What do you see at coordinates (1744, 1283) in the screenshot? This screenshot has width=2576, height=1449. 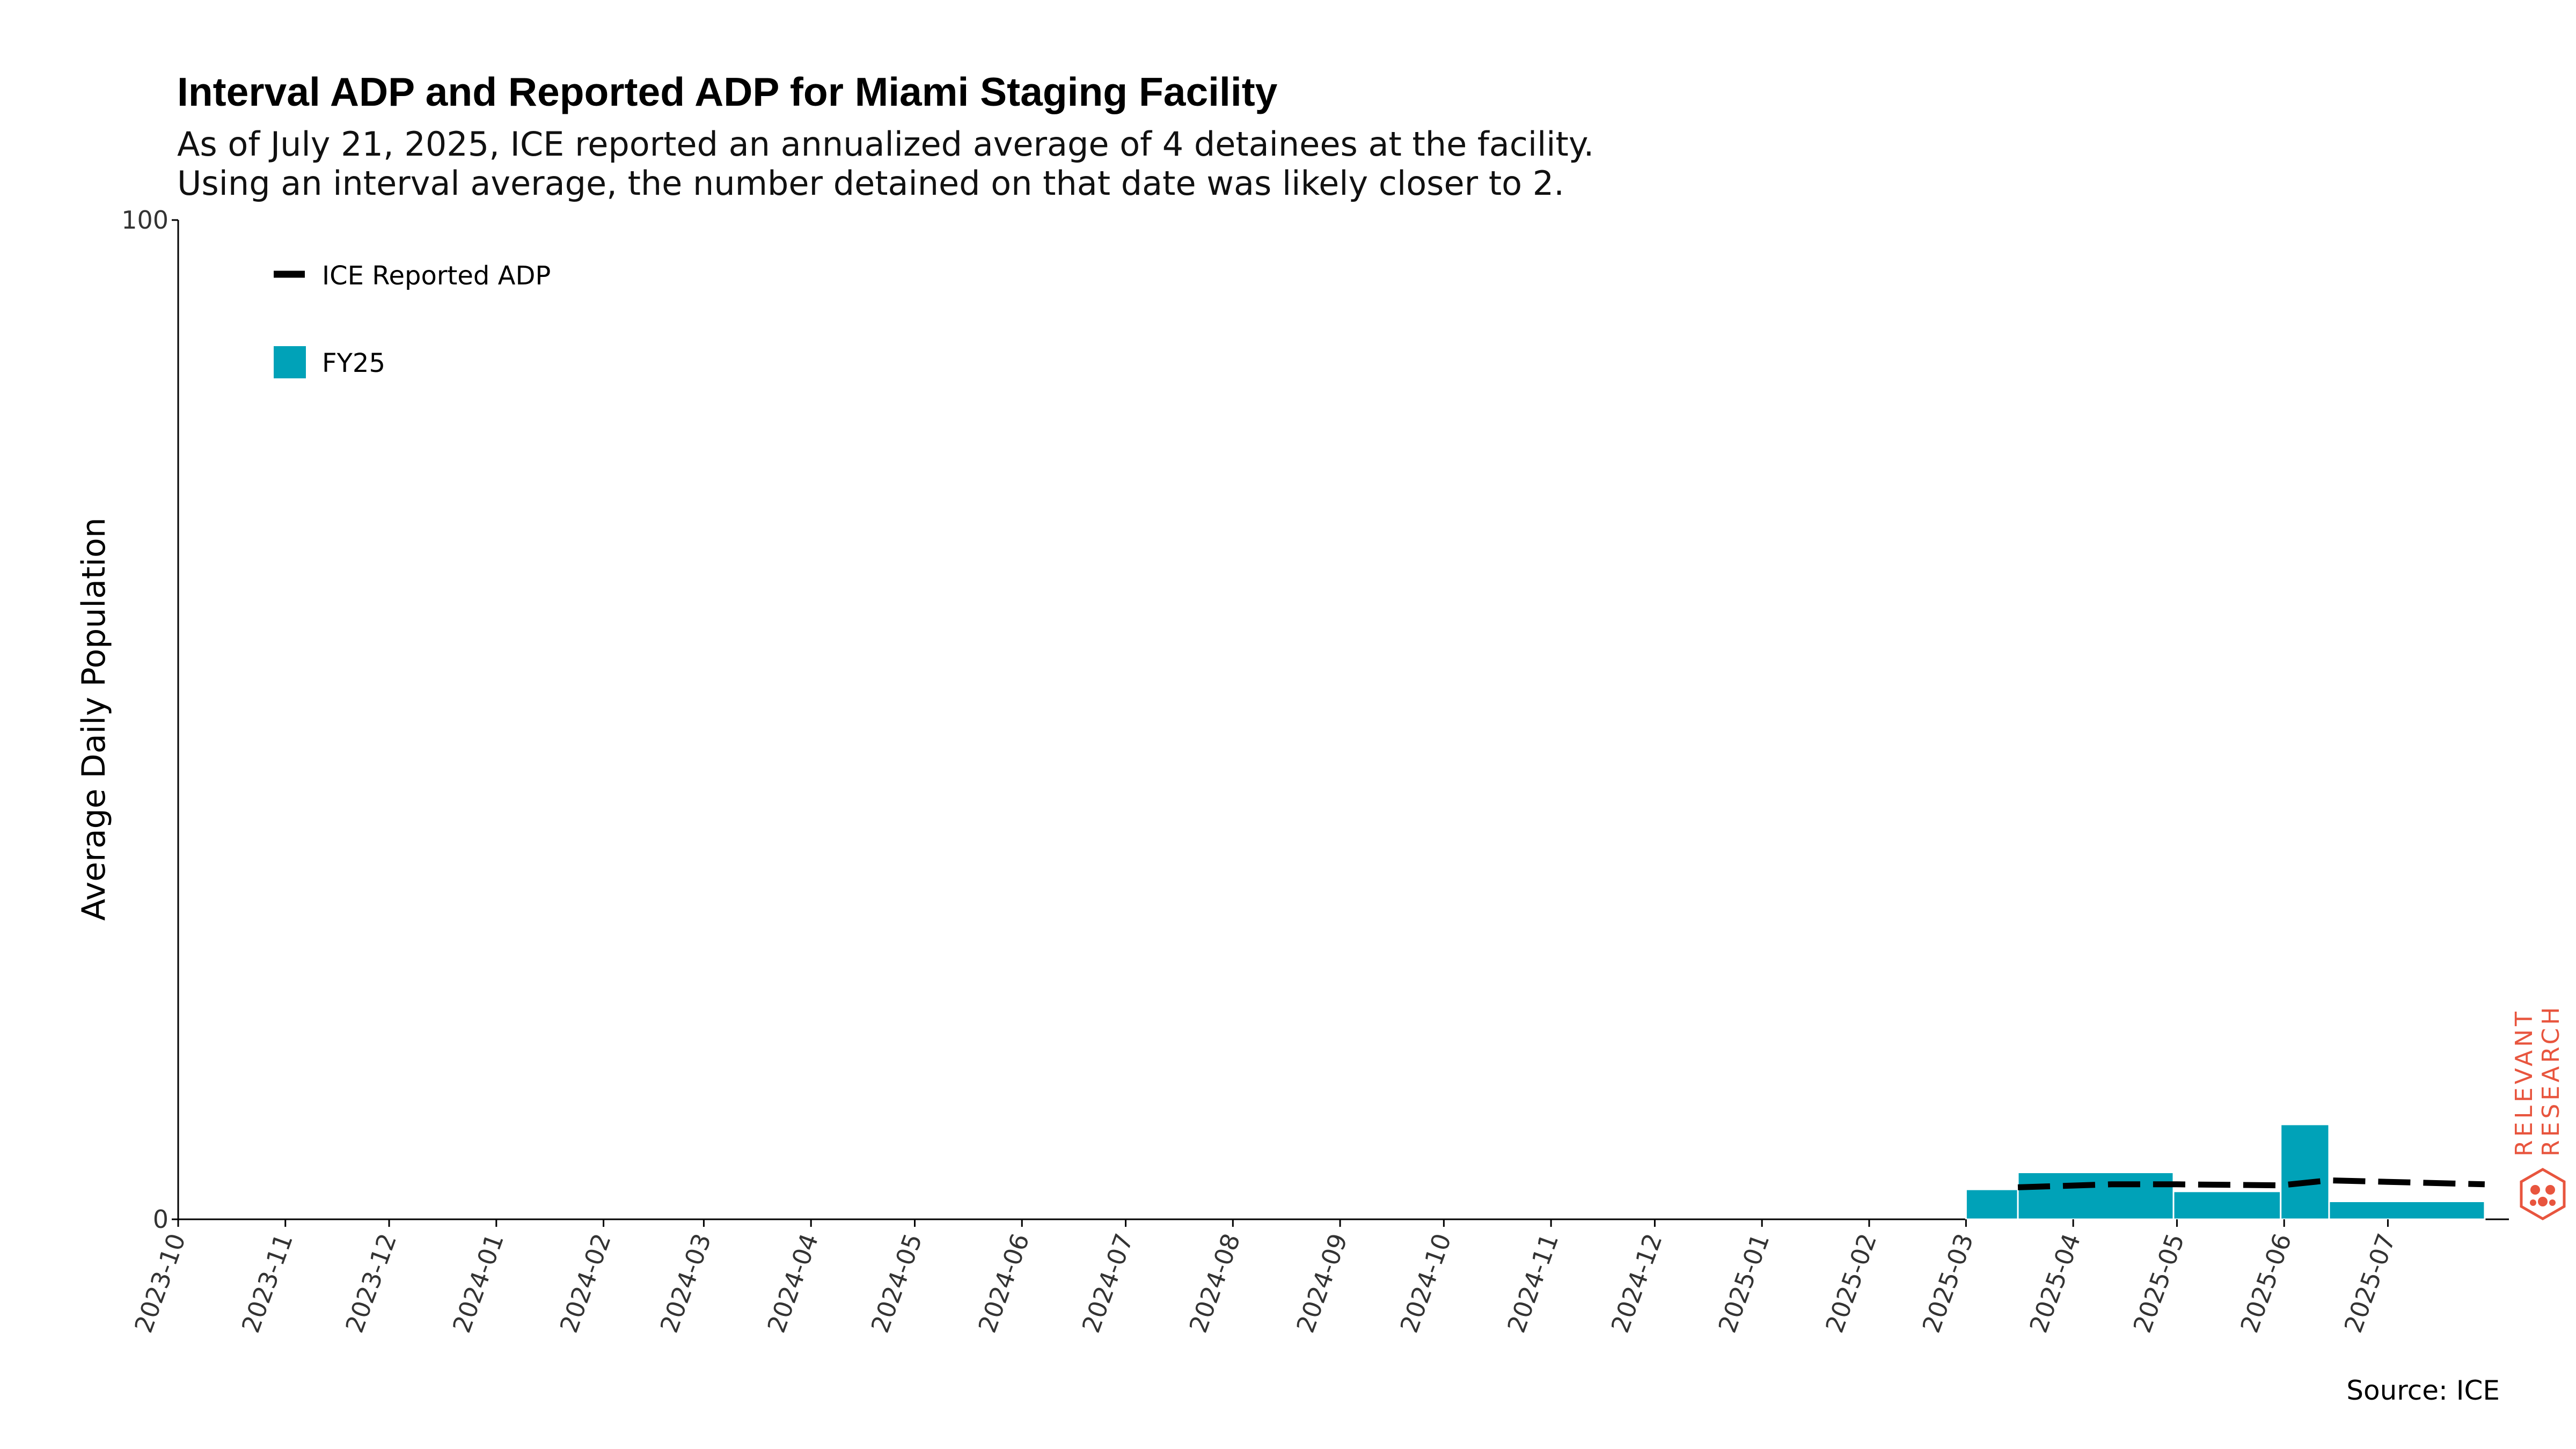 I see `x-tick-label: 2025-01` at bounding box center [1744, 1283].